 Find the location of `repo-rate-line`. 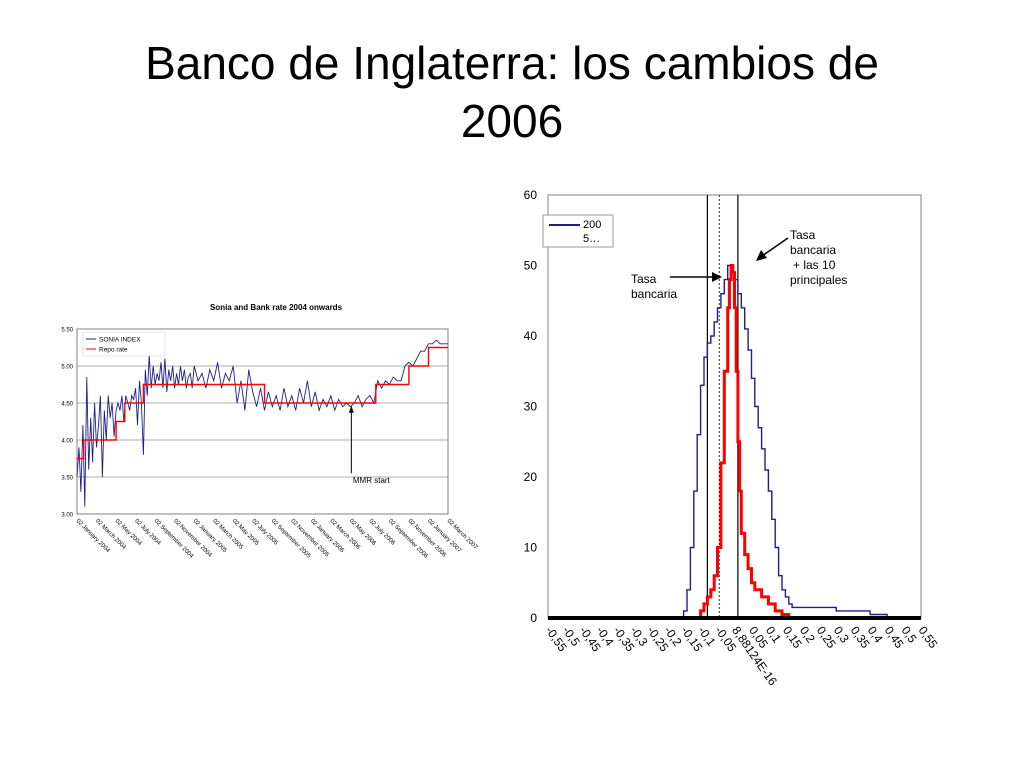

repo-rate-line is located at coordinates (262, 403).